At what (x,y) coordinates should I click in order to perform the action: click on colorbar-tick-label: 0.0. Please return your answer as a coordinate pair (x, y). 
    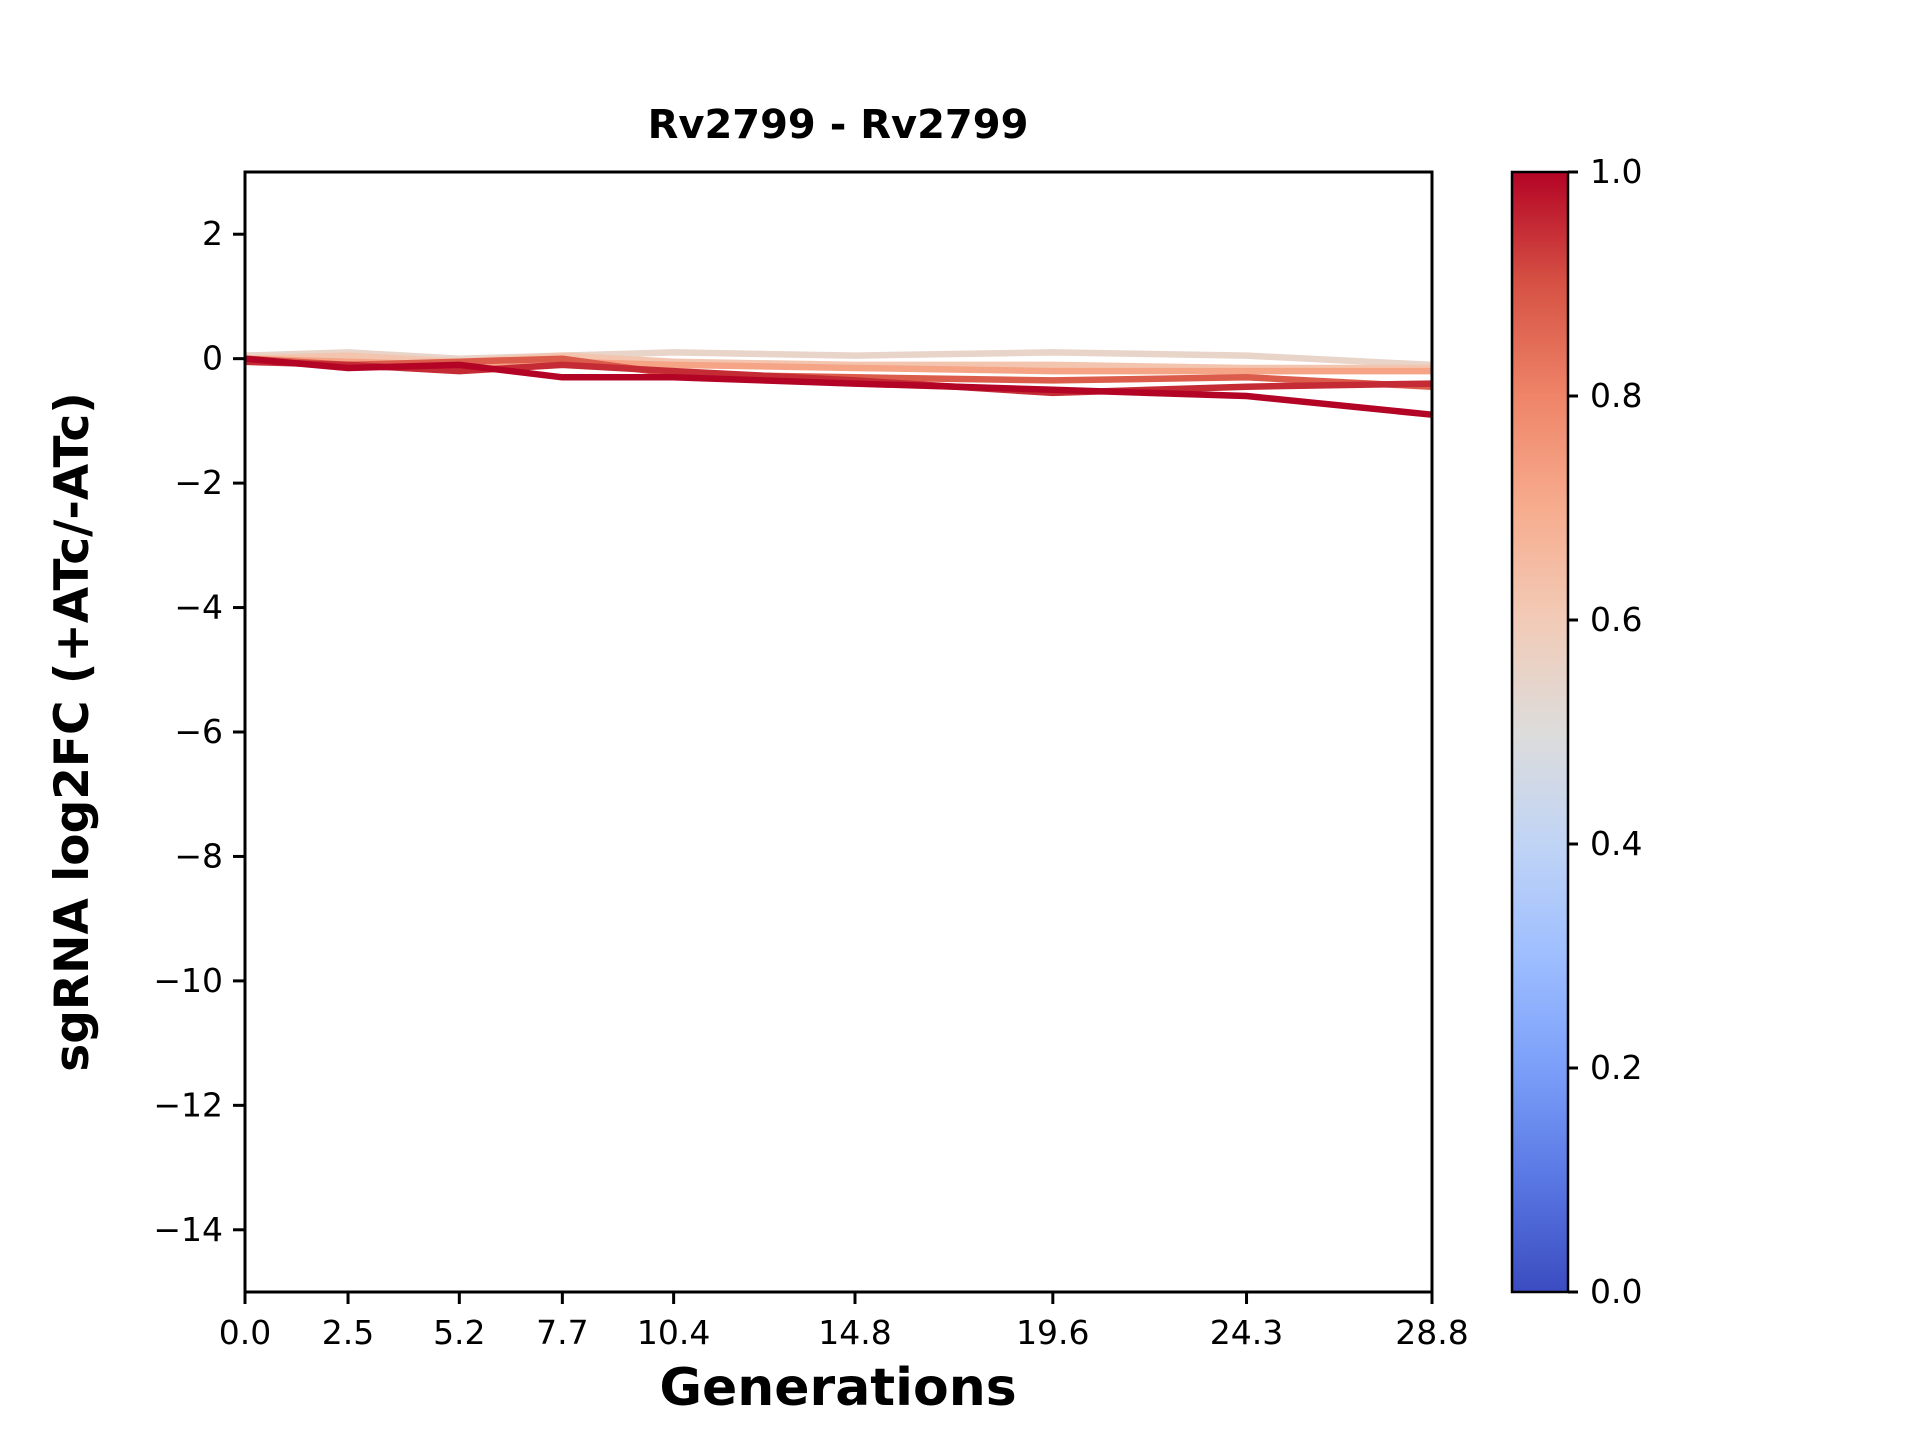
    Looking at the image, I should click on (1616, 1291).